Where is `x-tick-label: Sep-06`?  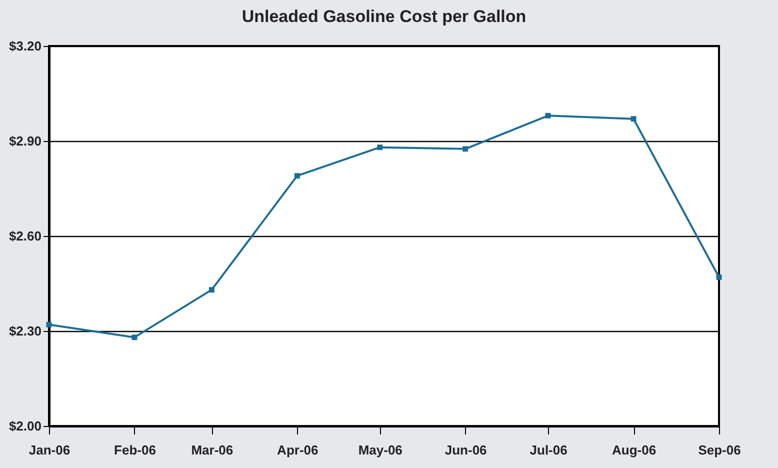
x-tick-label: Sep-06 is located at coordinates (719, 450).